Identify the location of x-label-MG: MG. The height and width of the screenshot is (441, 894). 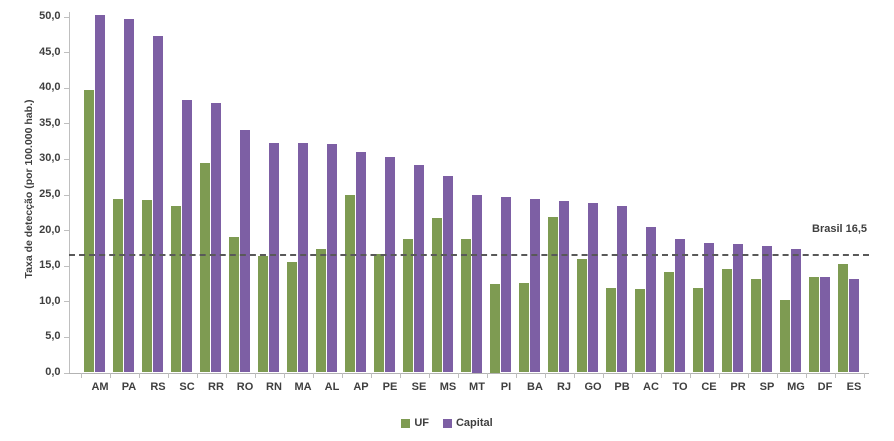
(796, 386).